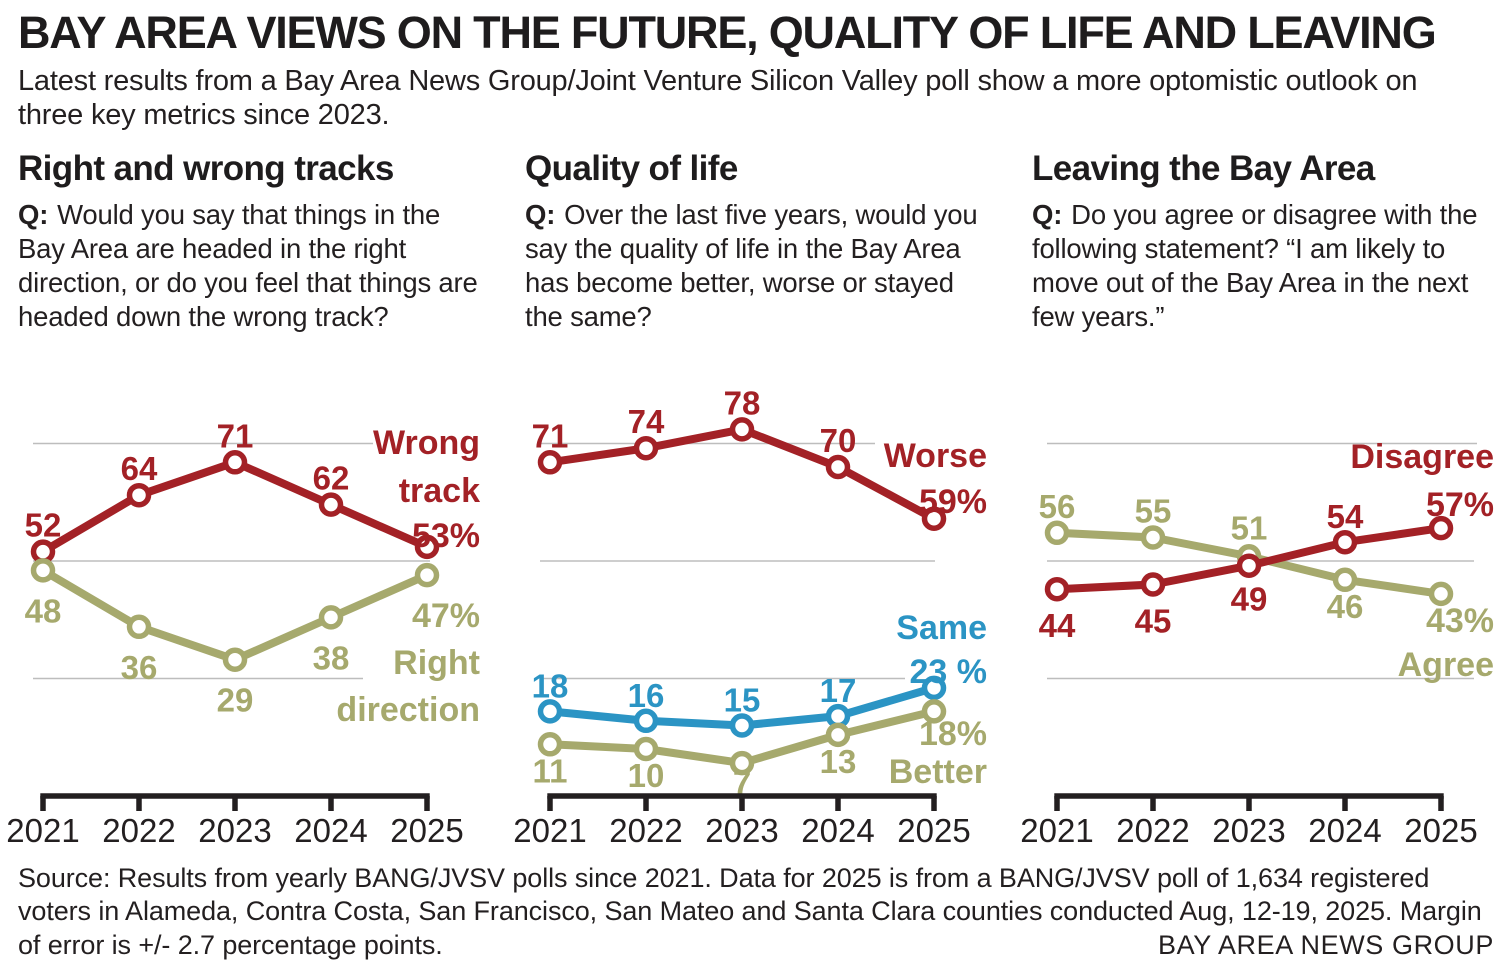 The image size is (1512, 962). I want to click on point-label-same-2022: 16, so click(646, 694).